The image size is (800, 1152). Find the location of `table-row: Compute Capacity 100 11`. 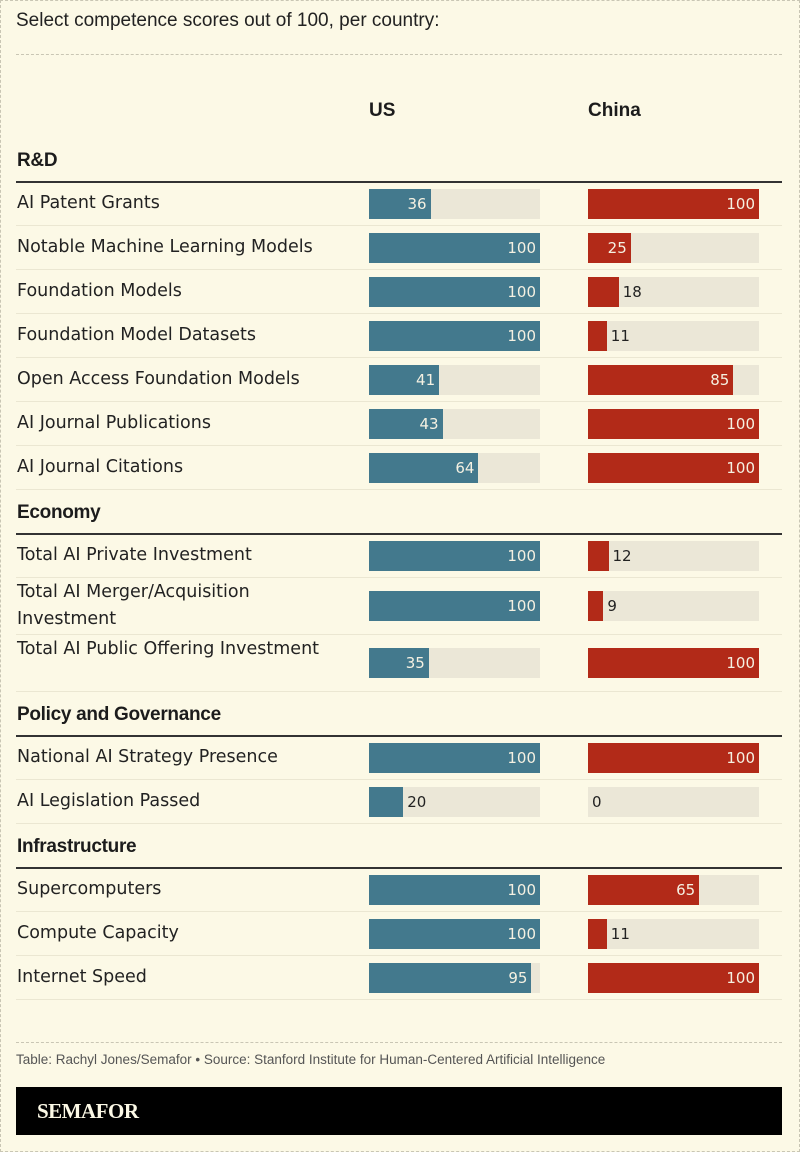

table-row: Compute Capacity 100 11 is located at coordinates (399, 934).